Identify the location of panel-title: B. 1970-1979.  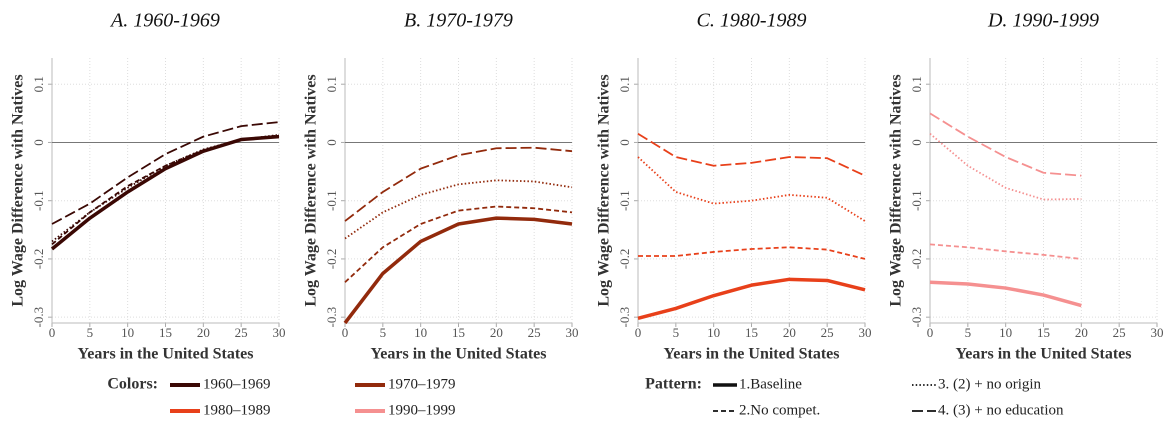
(458, 21).